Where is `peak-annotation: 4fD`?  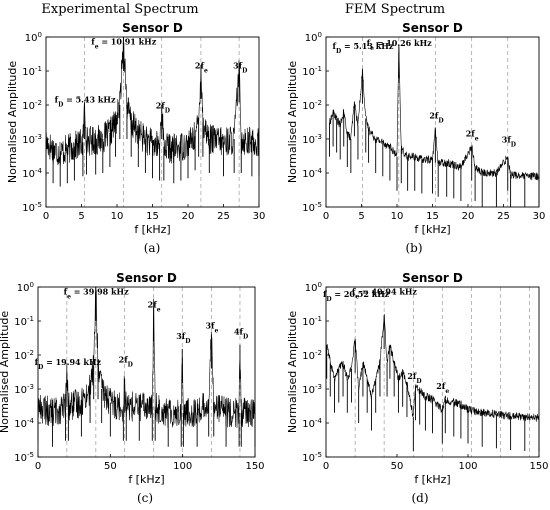 peak-annotation: 4fD is located at coordinates (241, 334).